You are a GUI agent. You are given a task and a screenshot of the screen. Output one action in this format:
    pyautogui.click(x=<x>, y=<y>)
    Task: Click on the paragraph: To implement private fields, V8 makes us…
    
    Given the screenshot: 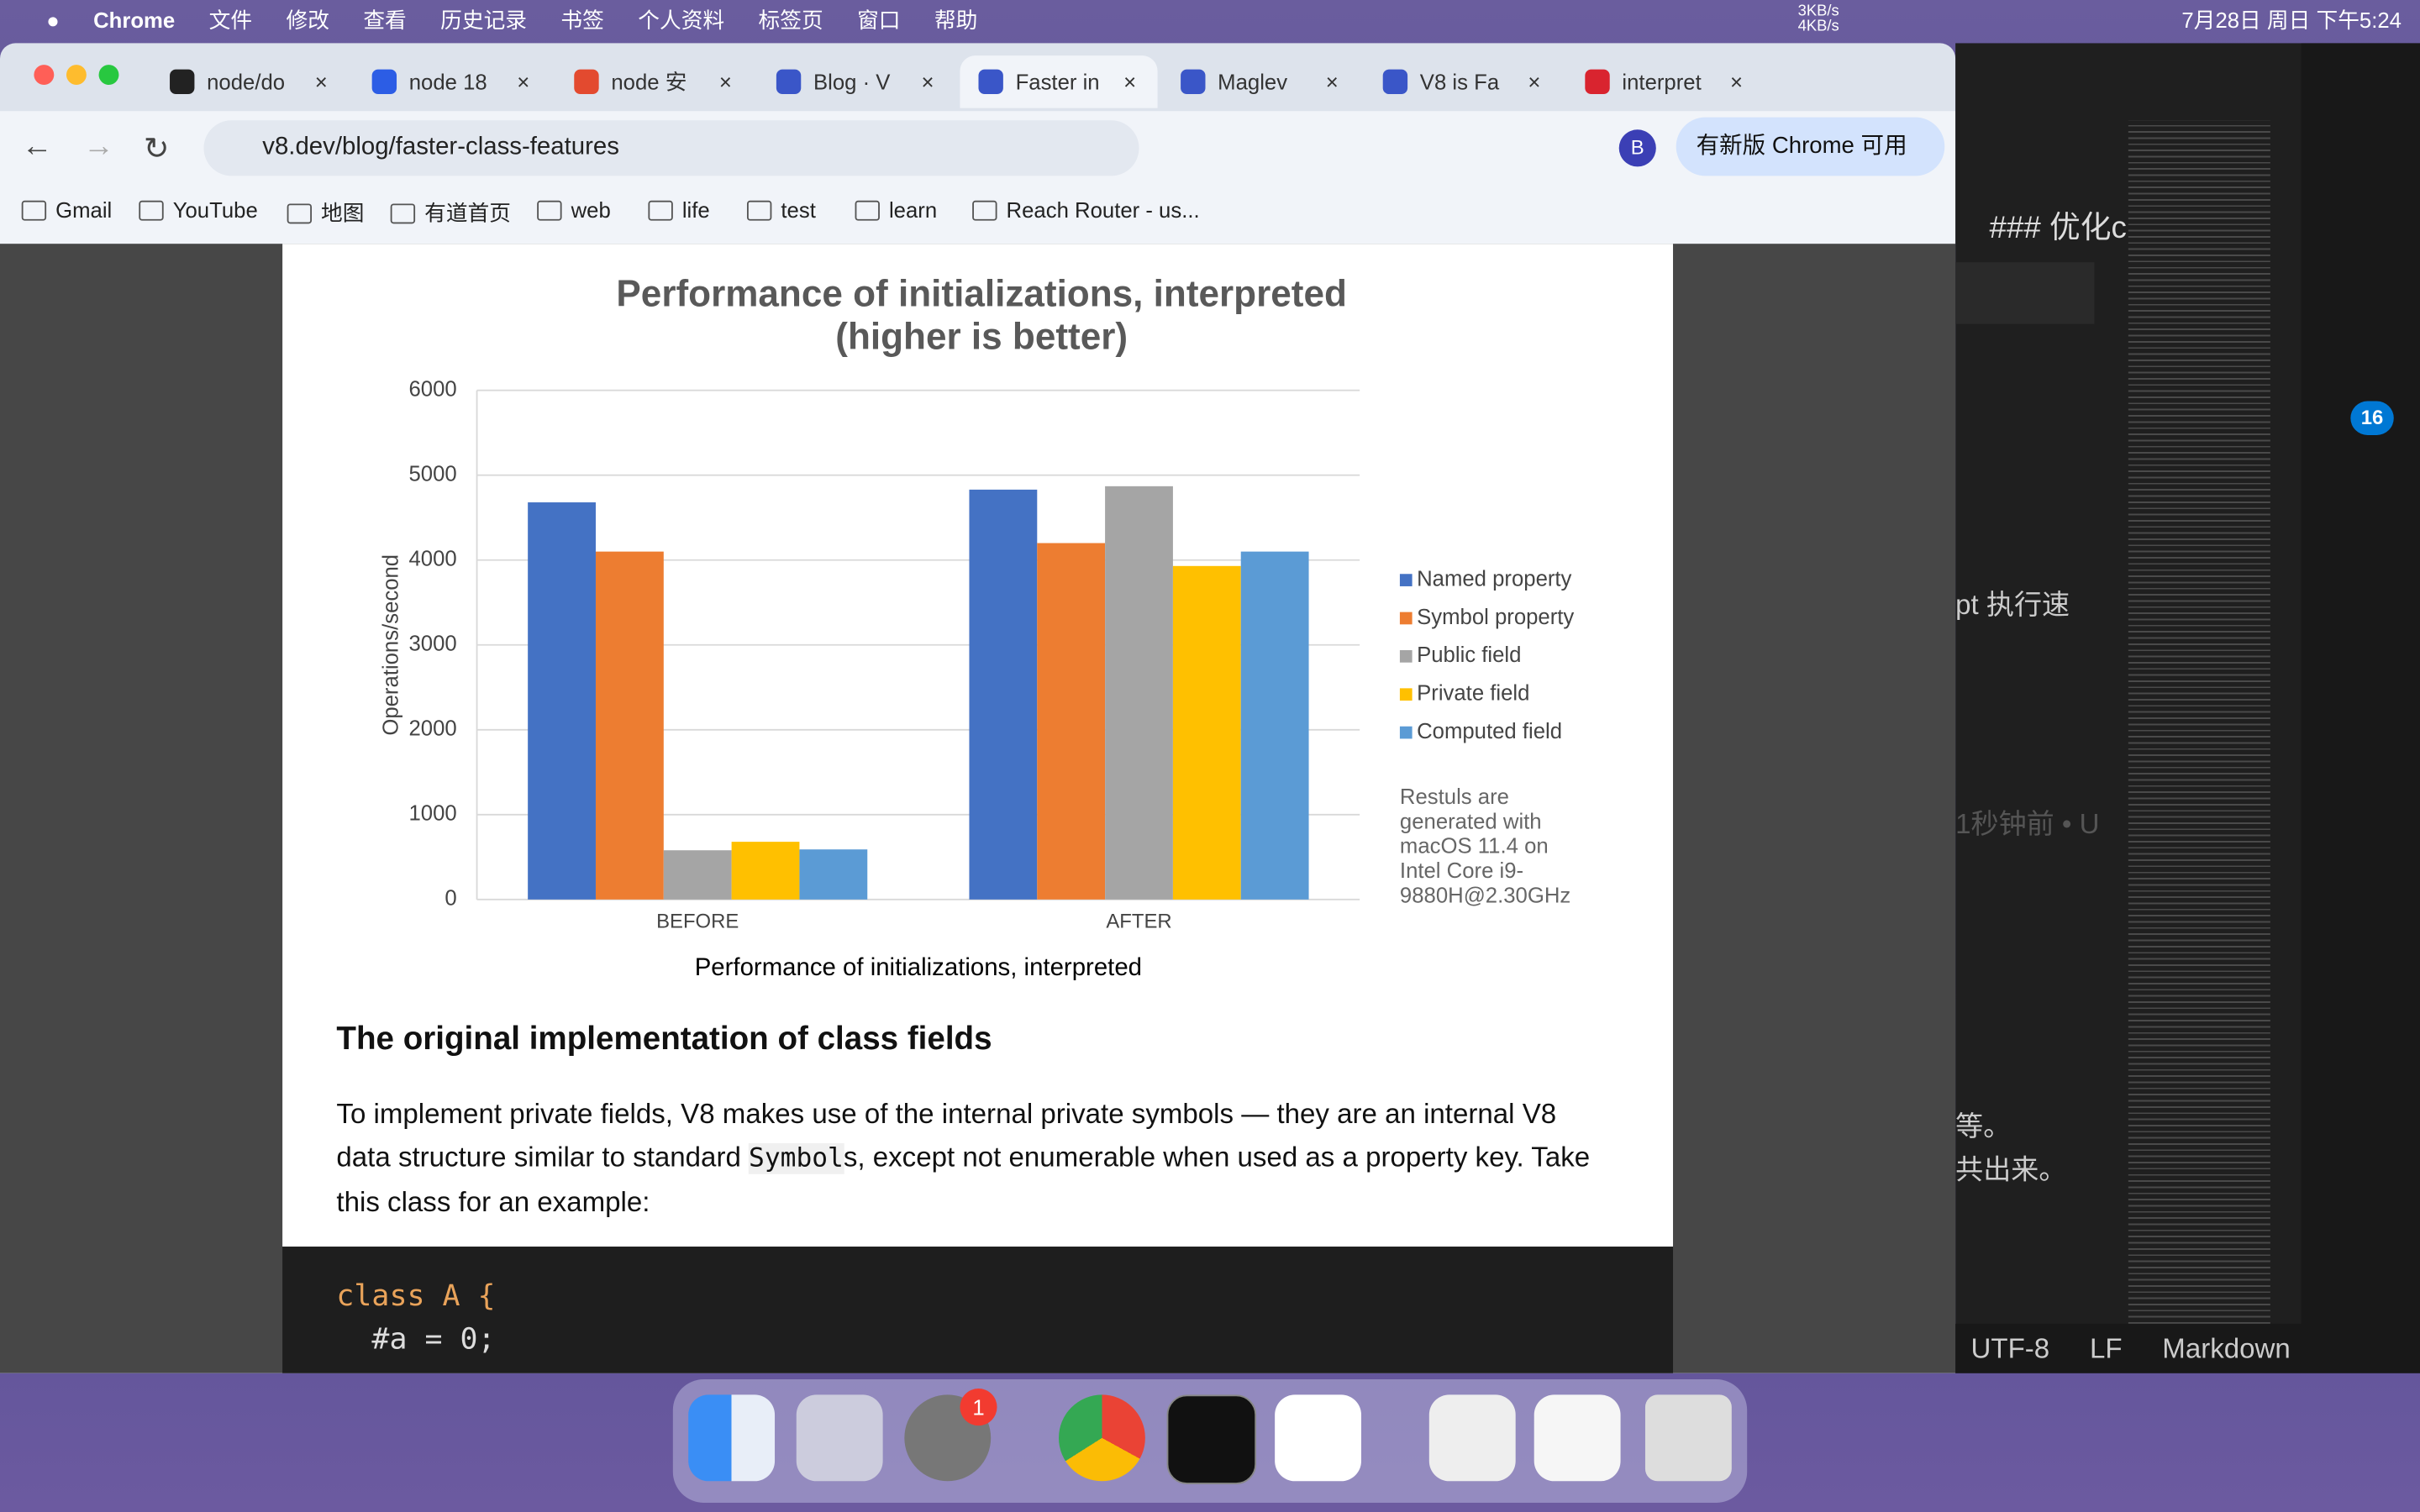 What is the action you would take?
    pyautogui.click(x=976, y=1157)
    